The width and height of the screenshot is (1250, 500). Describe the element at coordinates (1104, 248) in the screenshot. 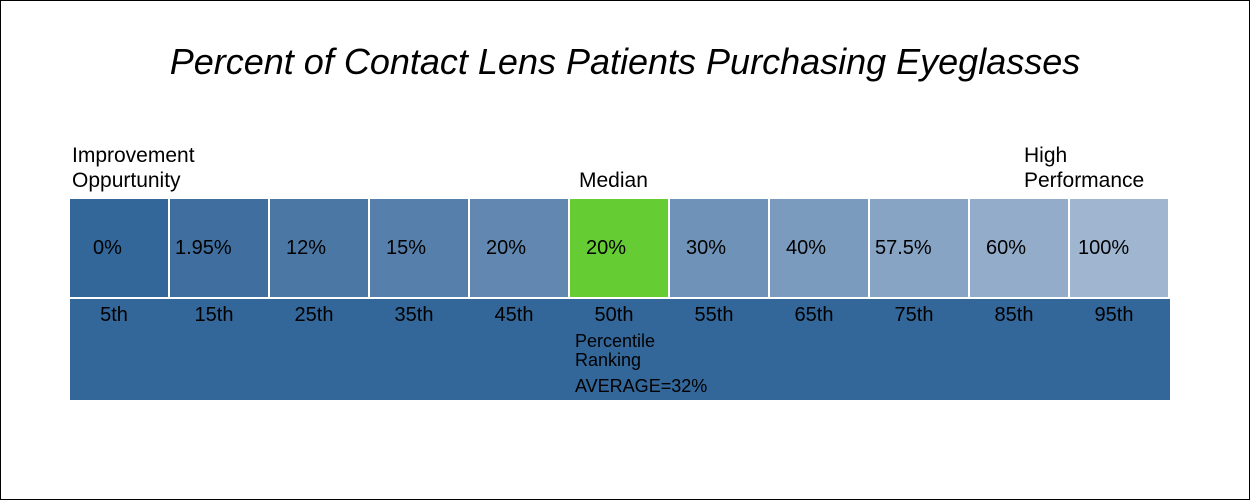

I see `value-label: 100%` at that location.